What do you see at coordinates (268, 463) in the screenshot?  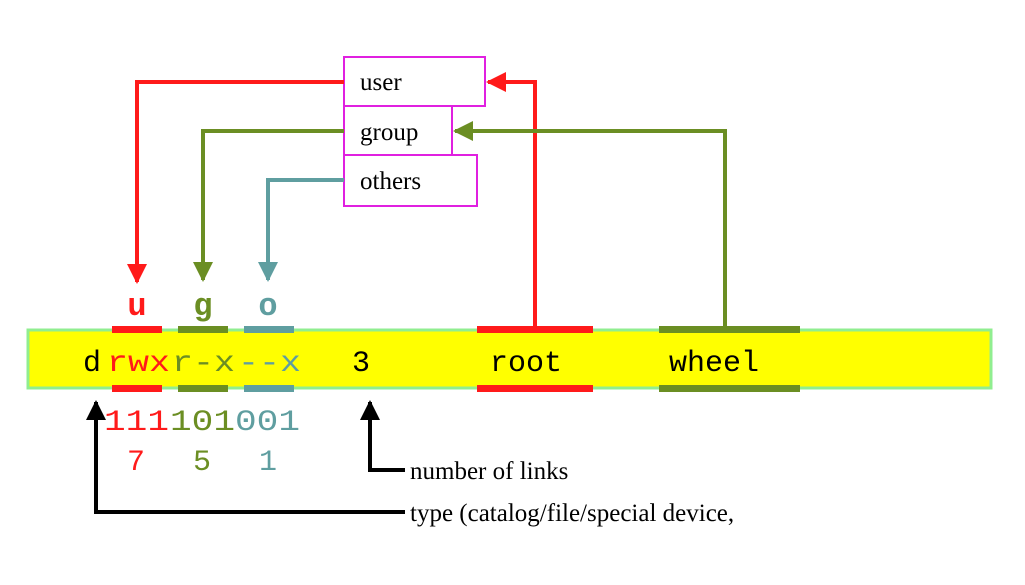 I see `others-octal: 1` at bounding box center [268, 463].